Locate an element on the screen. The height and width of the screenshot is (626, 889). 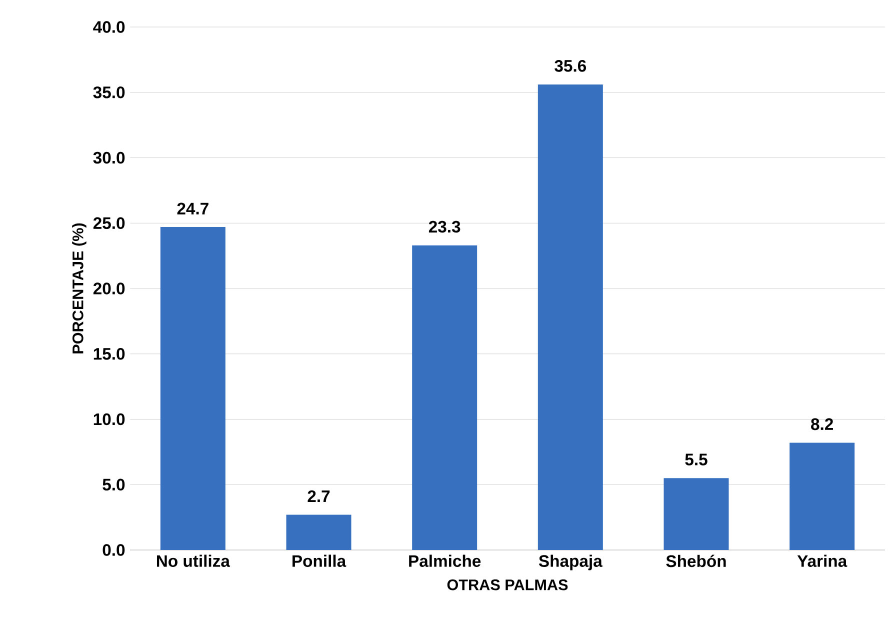
data-label: 35.6 is located at coordinates (570, 66).